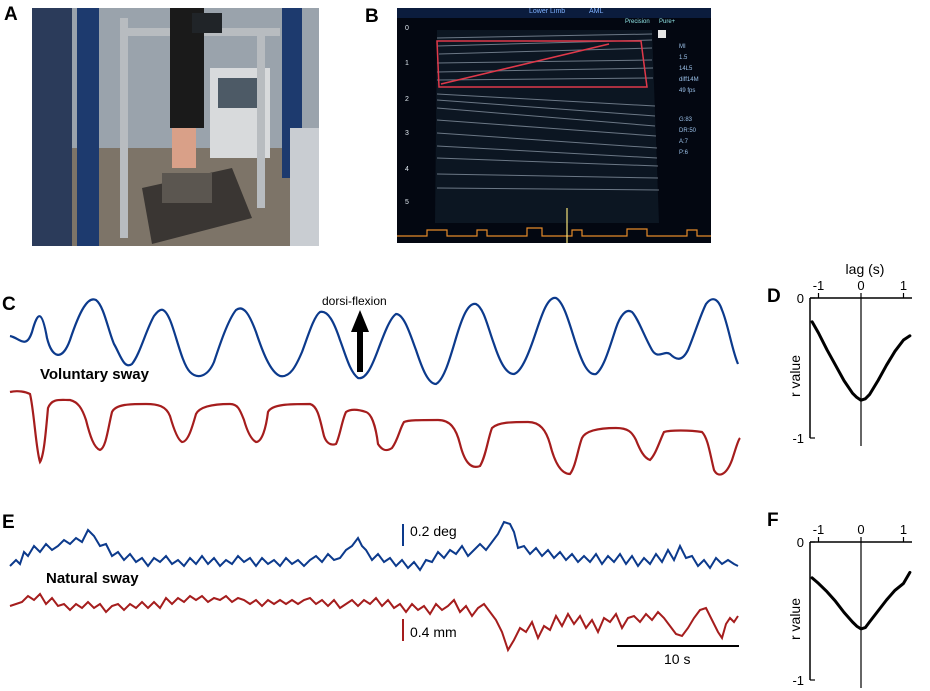 The image size is (930, 691). Describe the element at coordinates (903, 285) in the screenshot. I see `chart-d-x-tick-label-2: 1` at that location.